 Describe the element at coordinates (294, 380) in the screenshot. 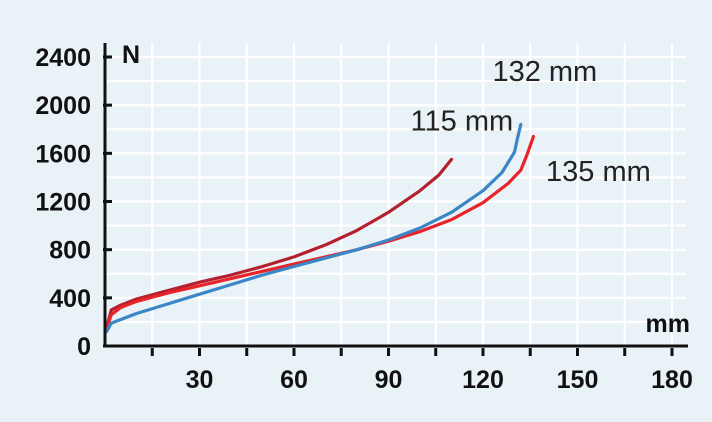

I see `x-tick-label: 60` at that location.